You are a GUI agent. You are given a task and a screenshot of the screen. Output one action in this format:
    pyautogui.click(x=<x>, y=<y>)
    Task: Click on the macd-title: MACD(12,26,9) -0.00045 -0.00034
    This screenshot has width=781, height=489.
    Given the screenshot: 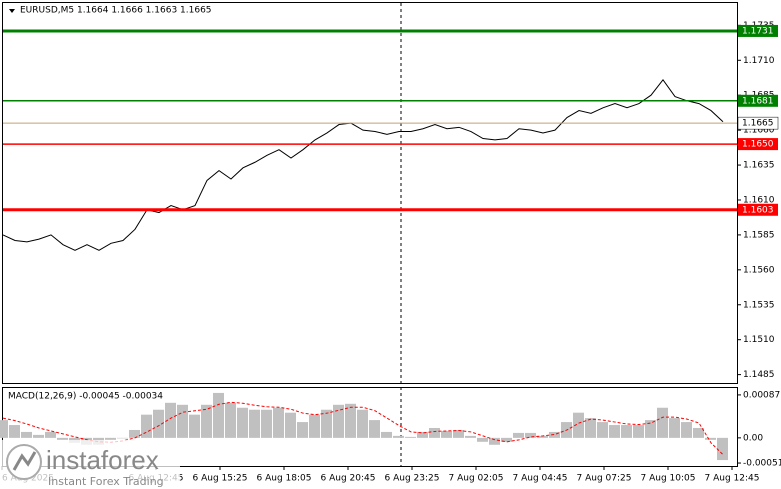 What is the action you would take?
    pyautogui.click(x=85, y=397)
    